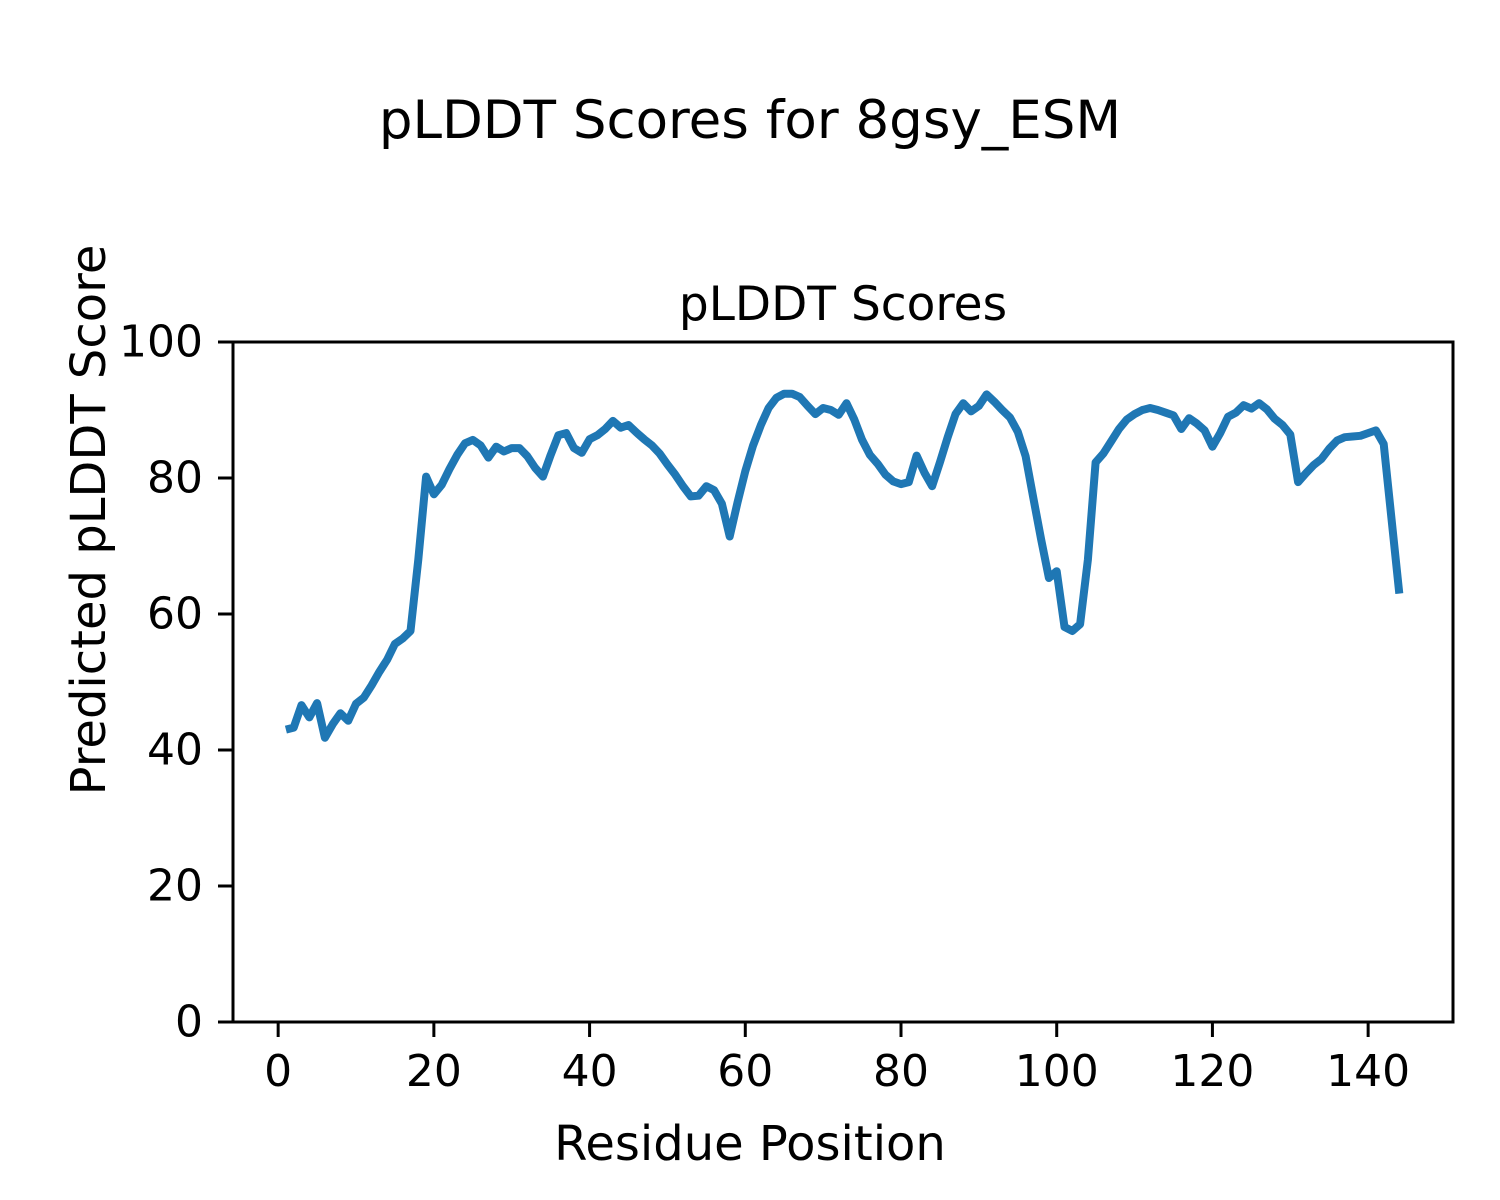 The height and width of the screenshot is (1200, 1500). I want to click on axes-title: pLDDT Scores, so click(843, 304).